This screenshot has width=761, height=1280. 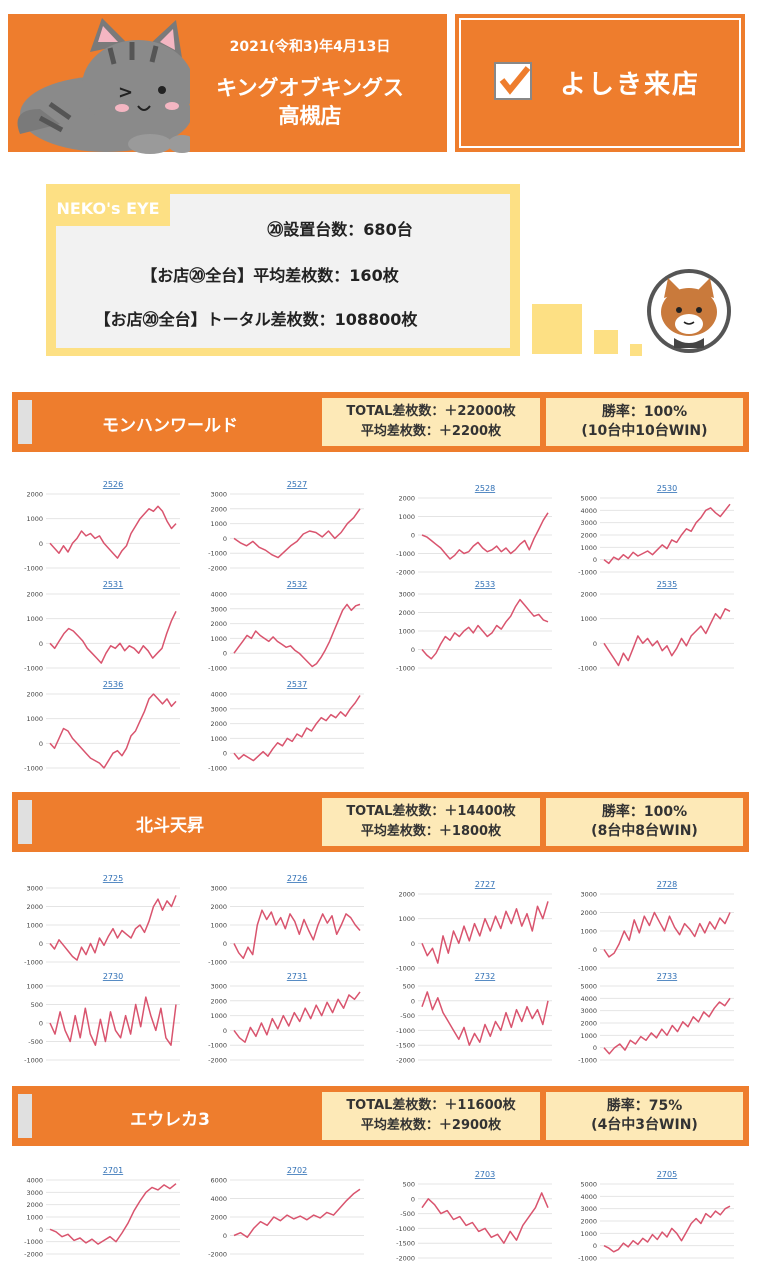 I want to click on slump-chart-2705: 2705 -1000 0 1000 2000 3000 4000 5000, so click(x=656, y=1216).